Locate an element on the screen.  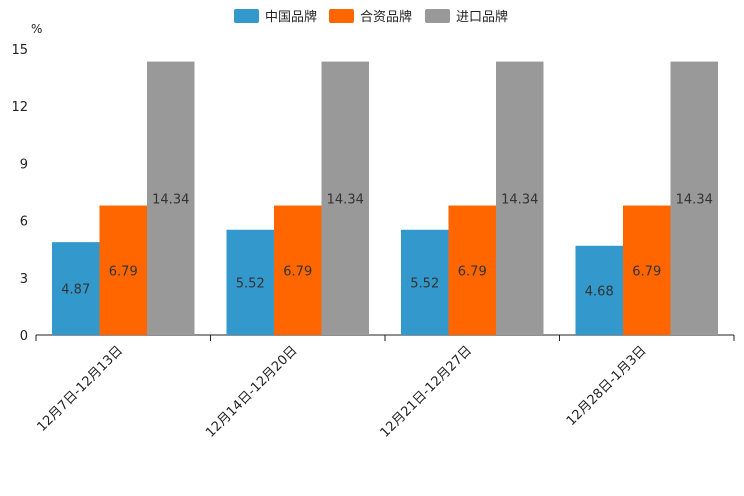
bar-series2-cat3 is located at coordinates (472, 270).